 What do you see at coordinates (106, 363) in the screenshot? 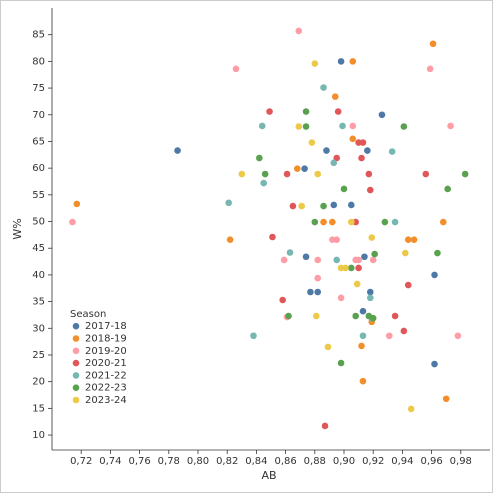
I see `legend-label: 2020-21` at bounding box center [106, 363].